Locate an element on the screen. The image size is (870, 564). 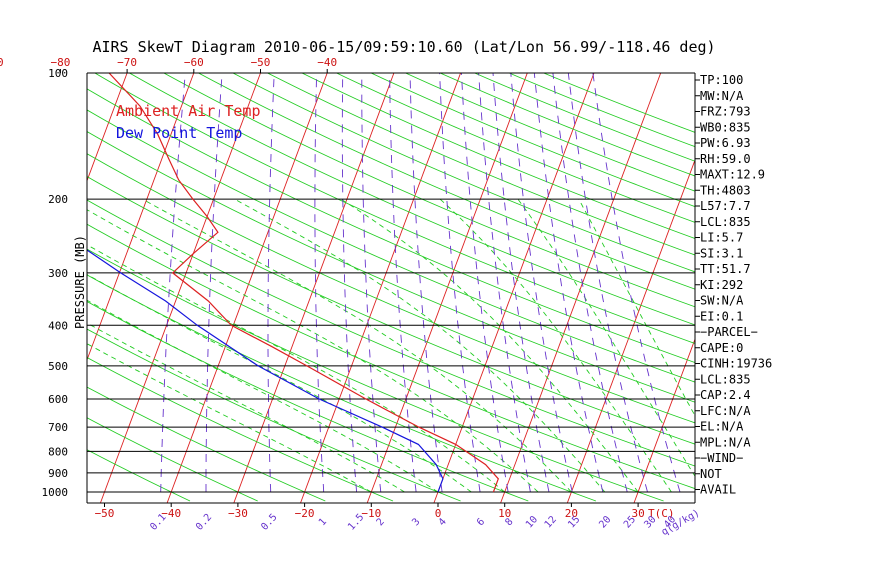
mixing-ratio-label: 3 is located at coordinates (416, 522).